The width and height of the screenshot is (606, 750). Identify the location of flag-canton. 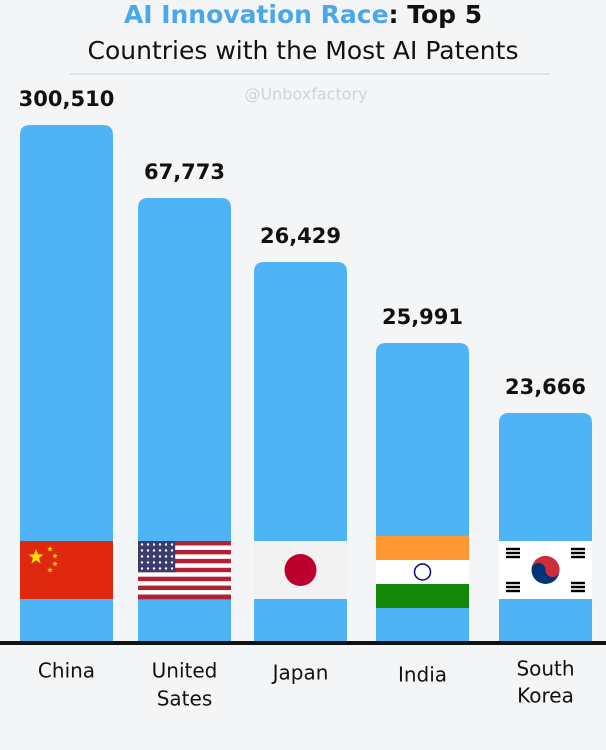
(157, 557).